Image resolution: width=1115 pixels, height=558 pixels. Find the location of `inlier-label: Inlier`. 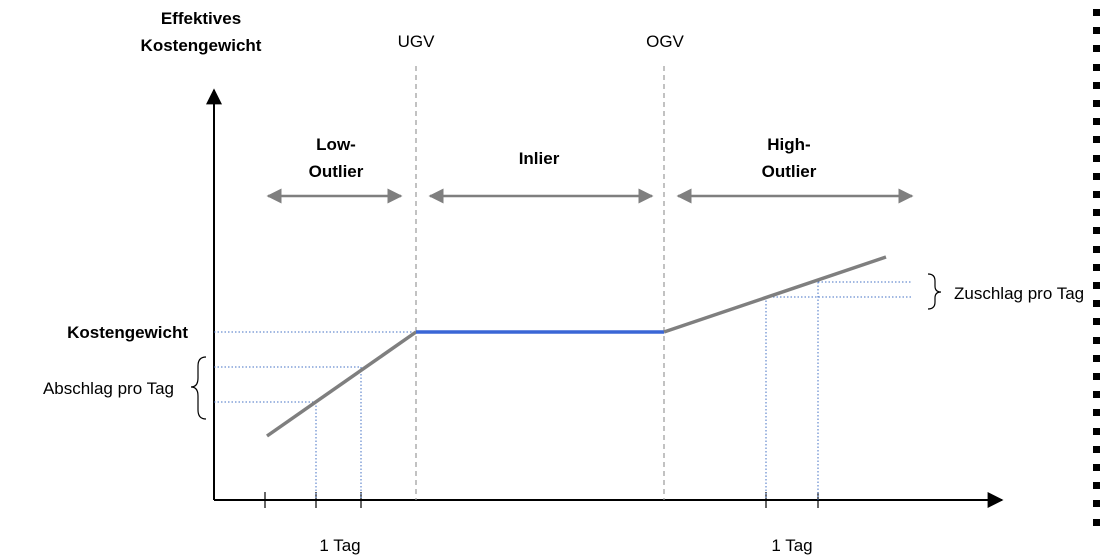

inlier-label: Inlier is located at coordinates (539, 158).